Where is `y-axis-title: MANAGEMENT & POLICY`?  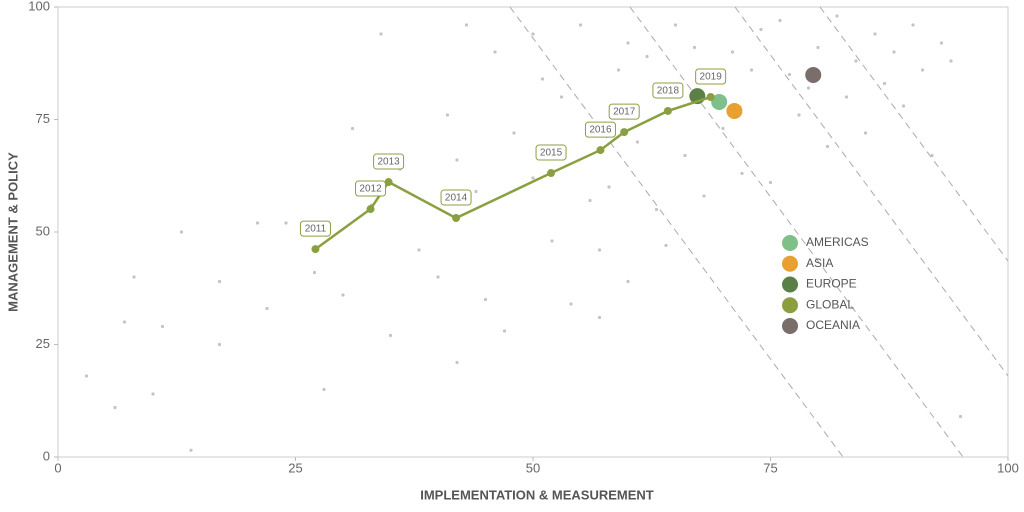 y-axis-title: MANAGEMENT & POLICY is located at coordinates (12, 232).